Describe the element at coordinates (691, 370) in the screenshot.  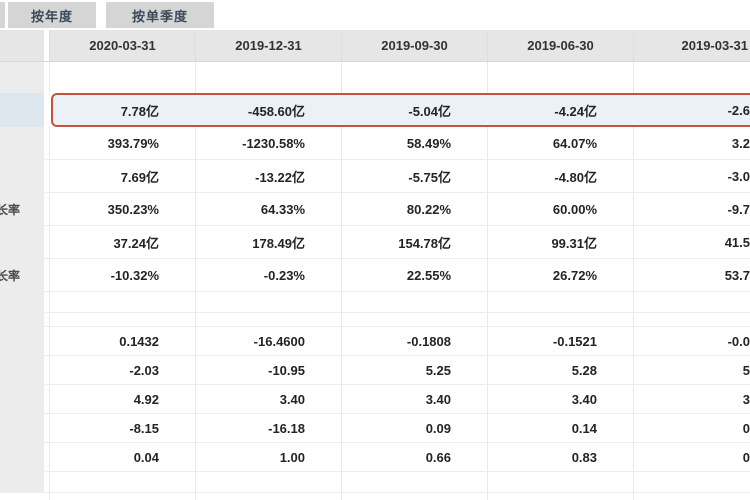
I see `value-cell: 5` at that location.